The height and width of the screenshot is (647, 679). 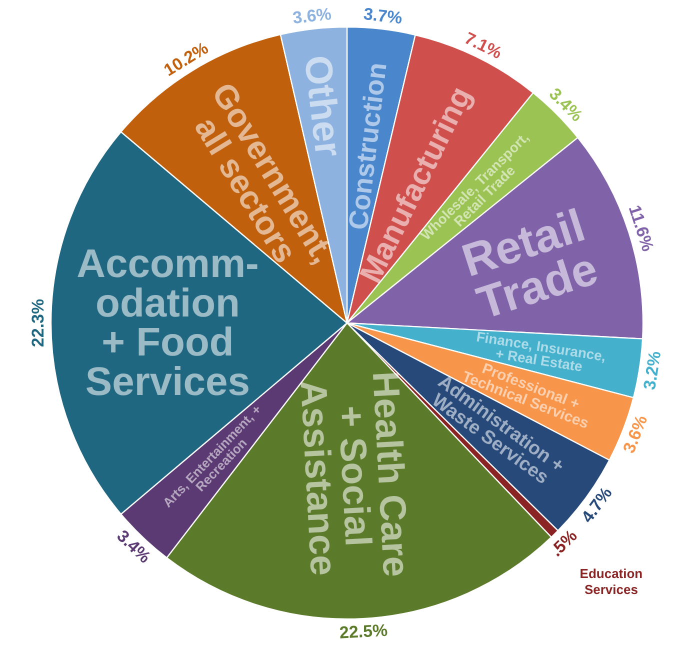 I want to click on data-label: 11.6%, so click(x=641, y=228).